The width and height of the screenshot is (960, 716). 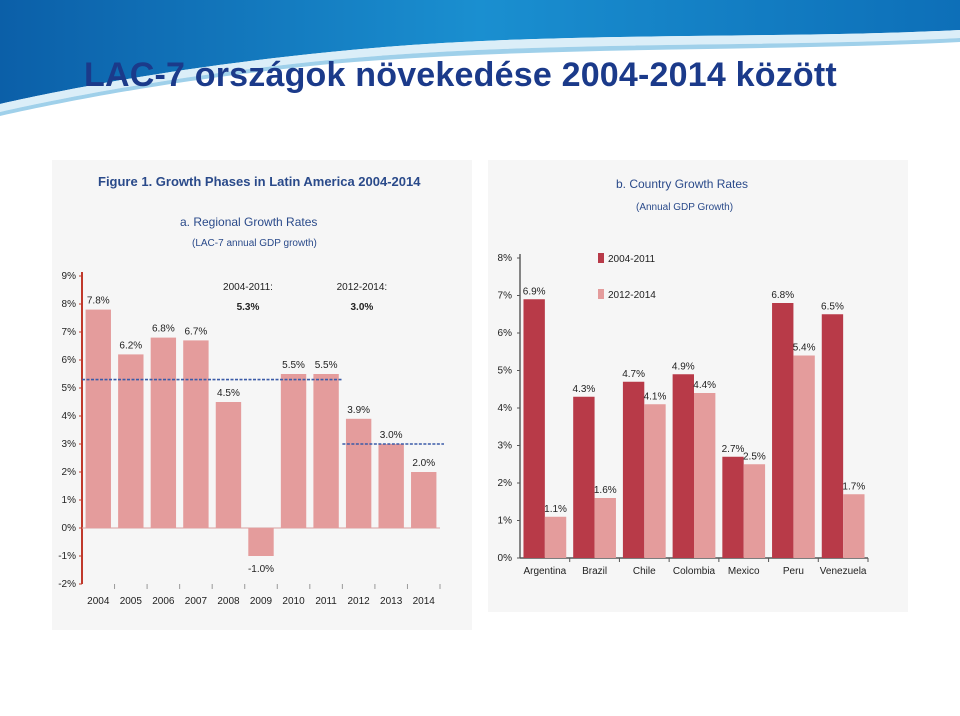 I want to click on bar-2008, so click(x=228, y=465).